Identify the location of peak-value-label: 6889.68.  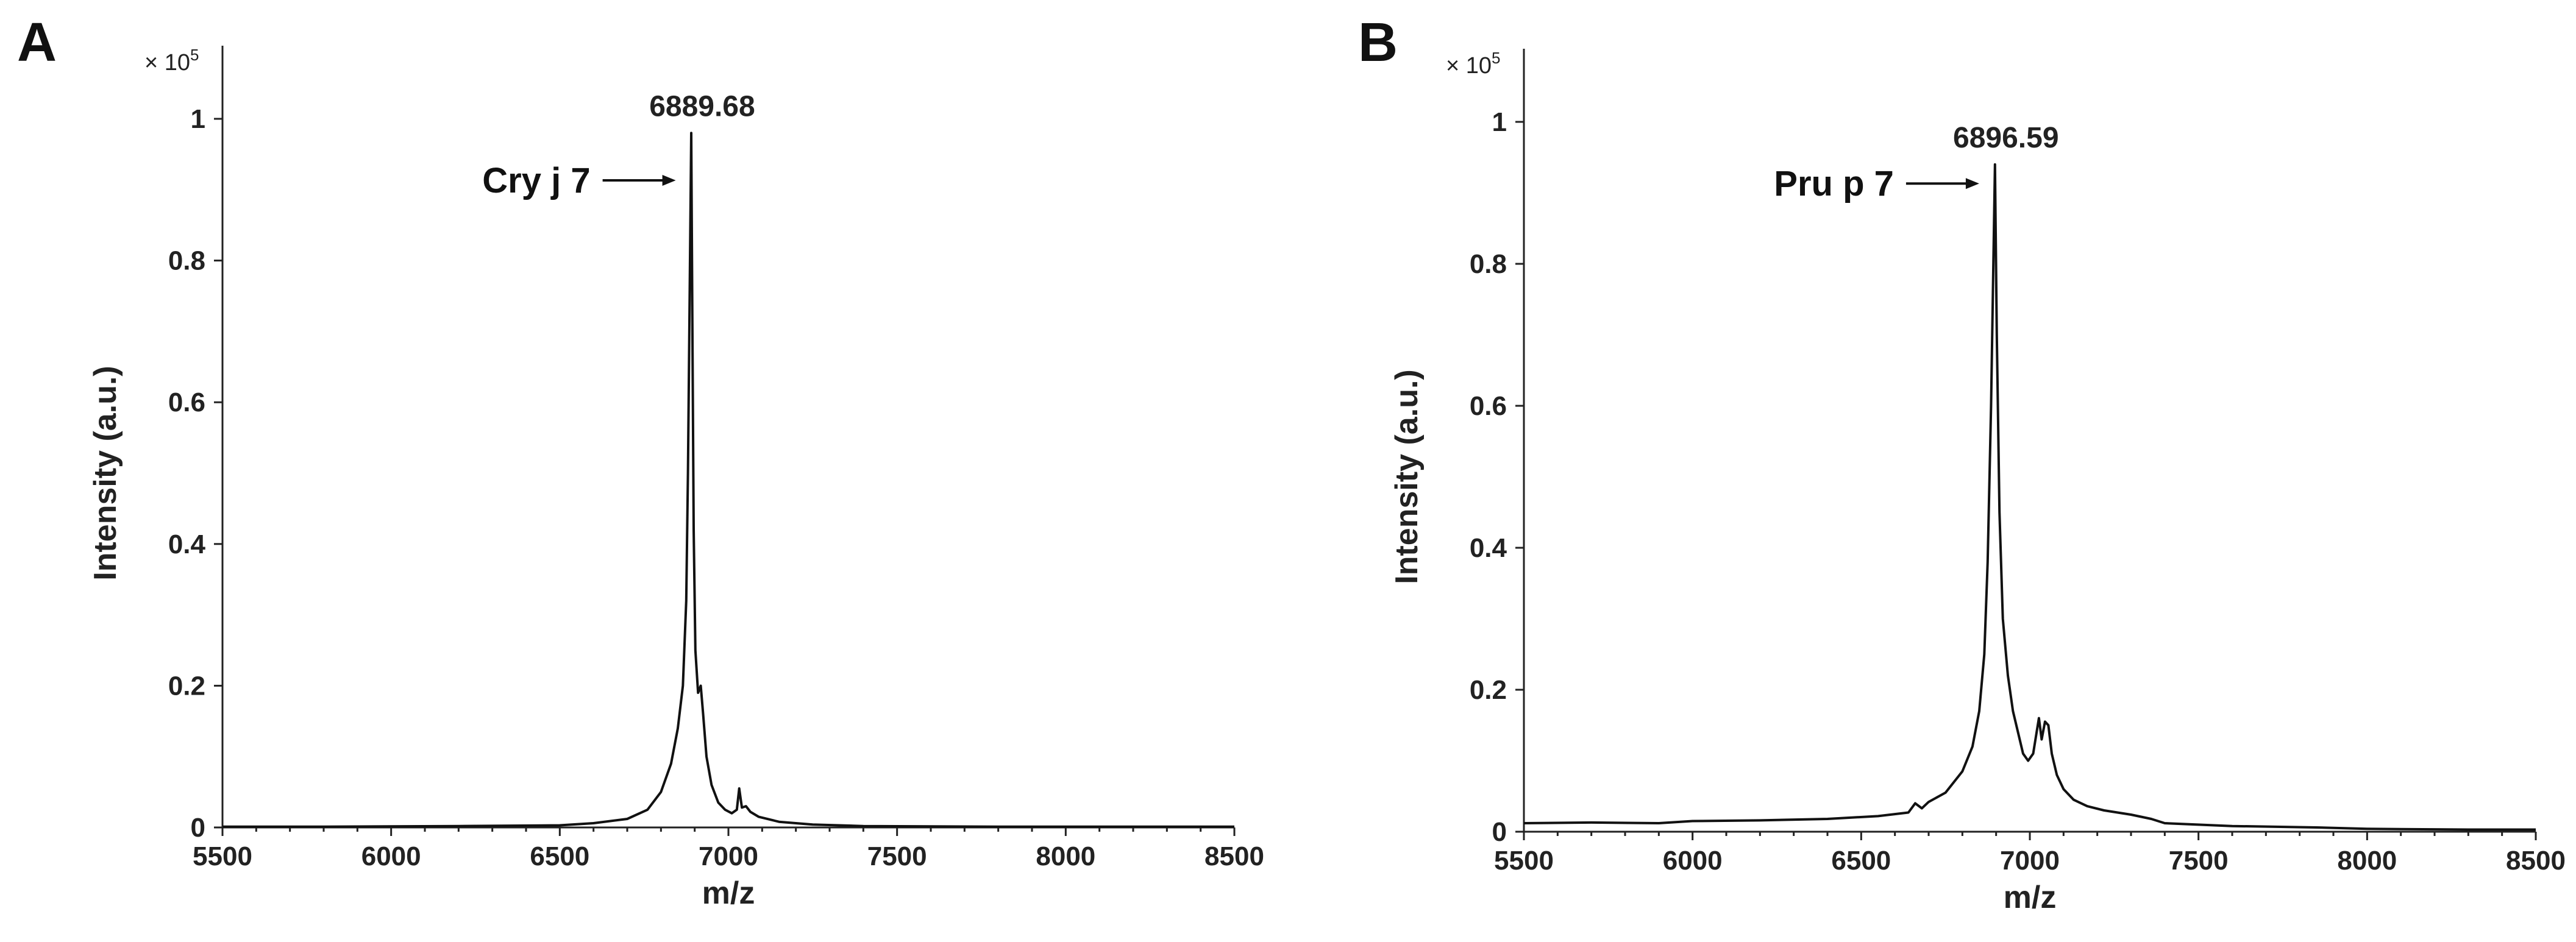
(702, 106).